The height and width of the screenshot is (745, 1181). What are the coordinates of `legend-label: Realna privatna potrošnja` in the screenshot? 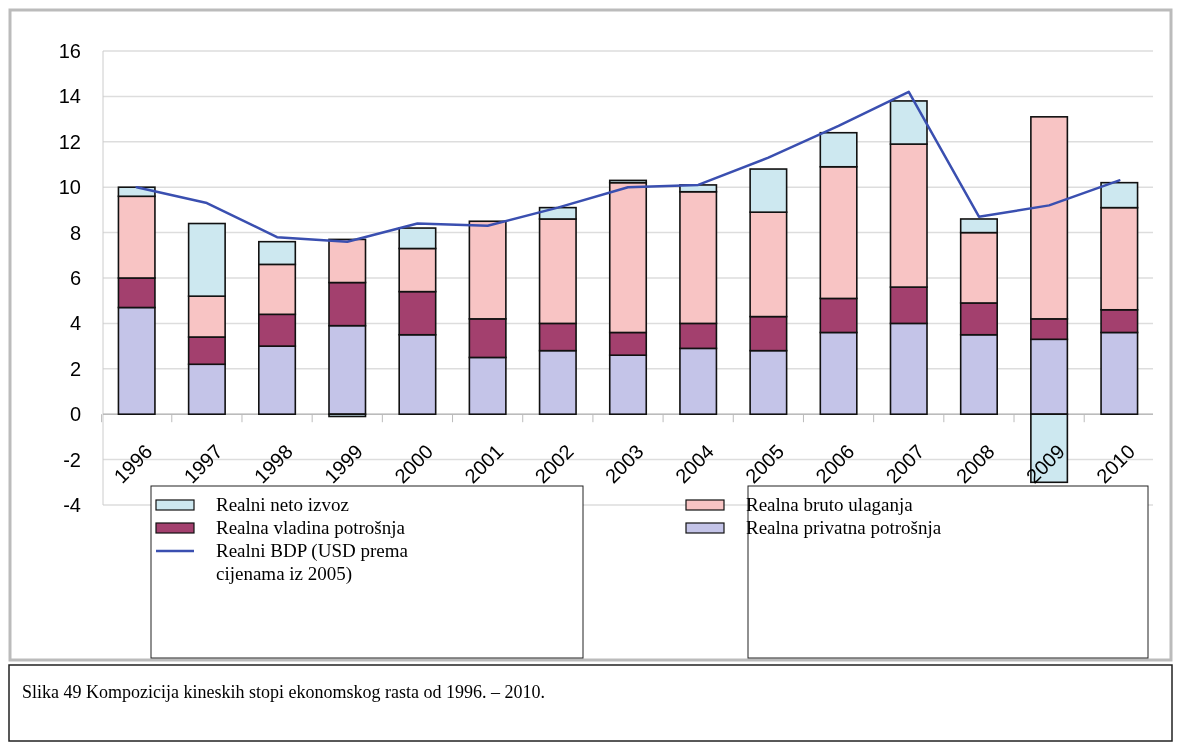 It's located at (844, 527).